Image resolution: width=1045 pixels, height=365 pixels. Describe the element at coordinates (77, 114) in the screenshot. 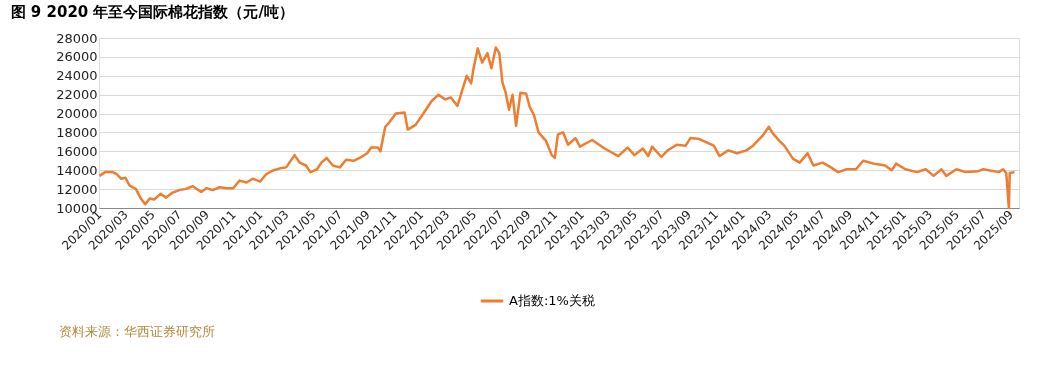

I see `y-tick-label: 20000` at that location.